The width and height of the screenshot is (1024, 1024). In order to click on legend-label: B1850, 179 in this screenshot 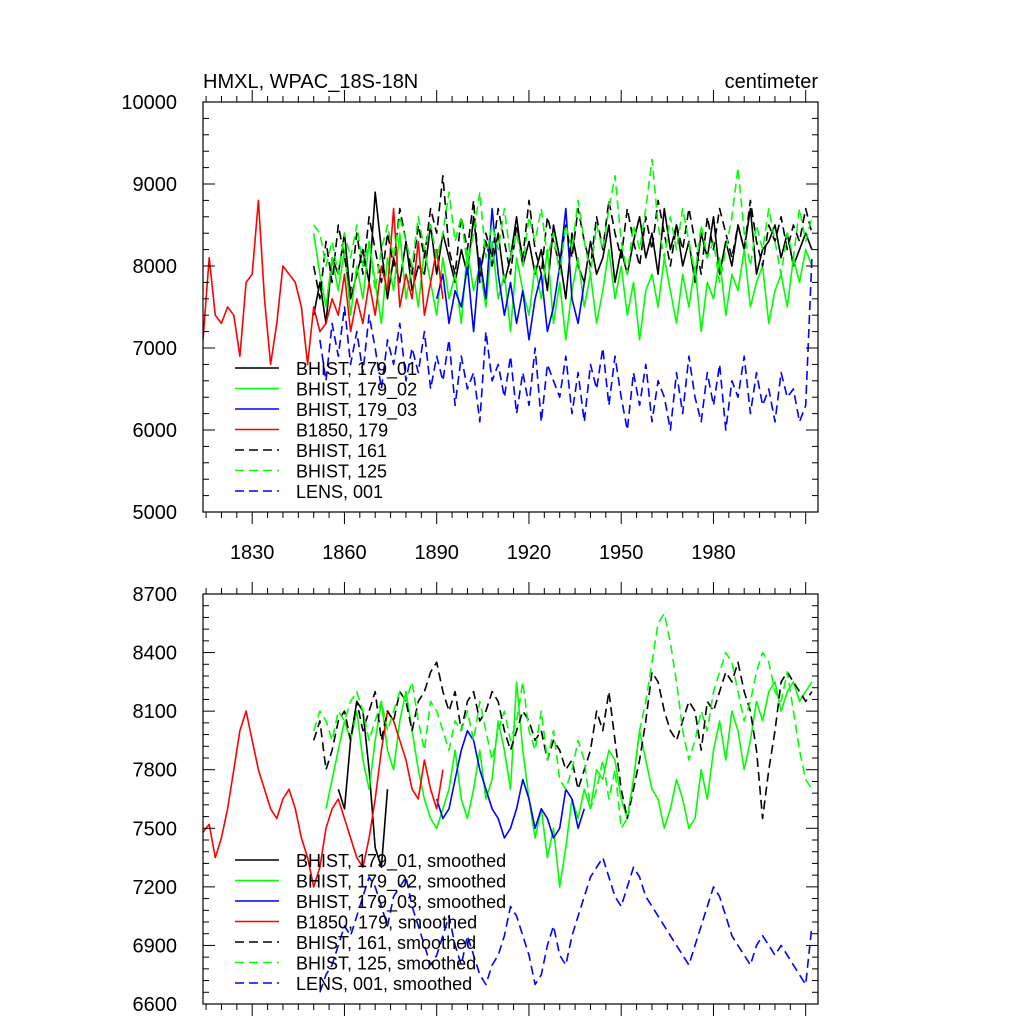, I will do `click(342, 431)`.